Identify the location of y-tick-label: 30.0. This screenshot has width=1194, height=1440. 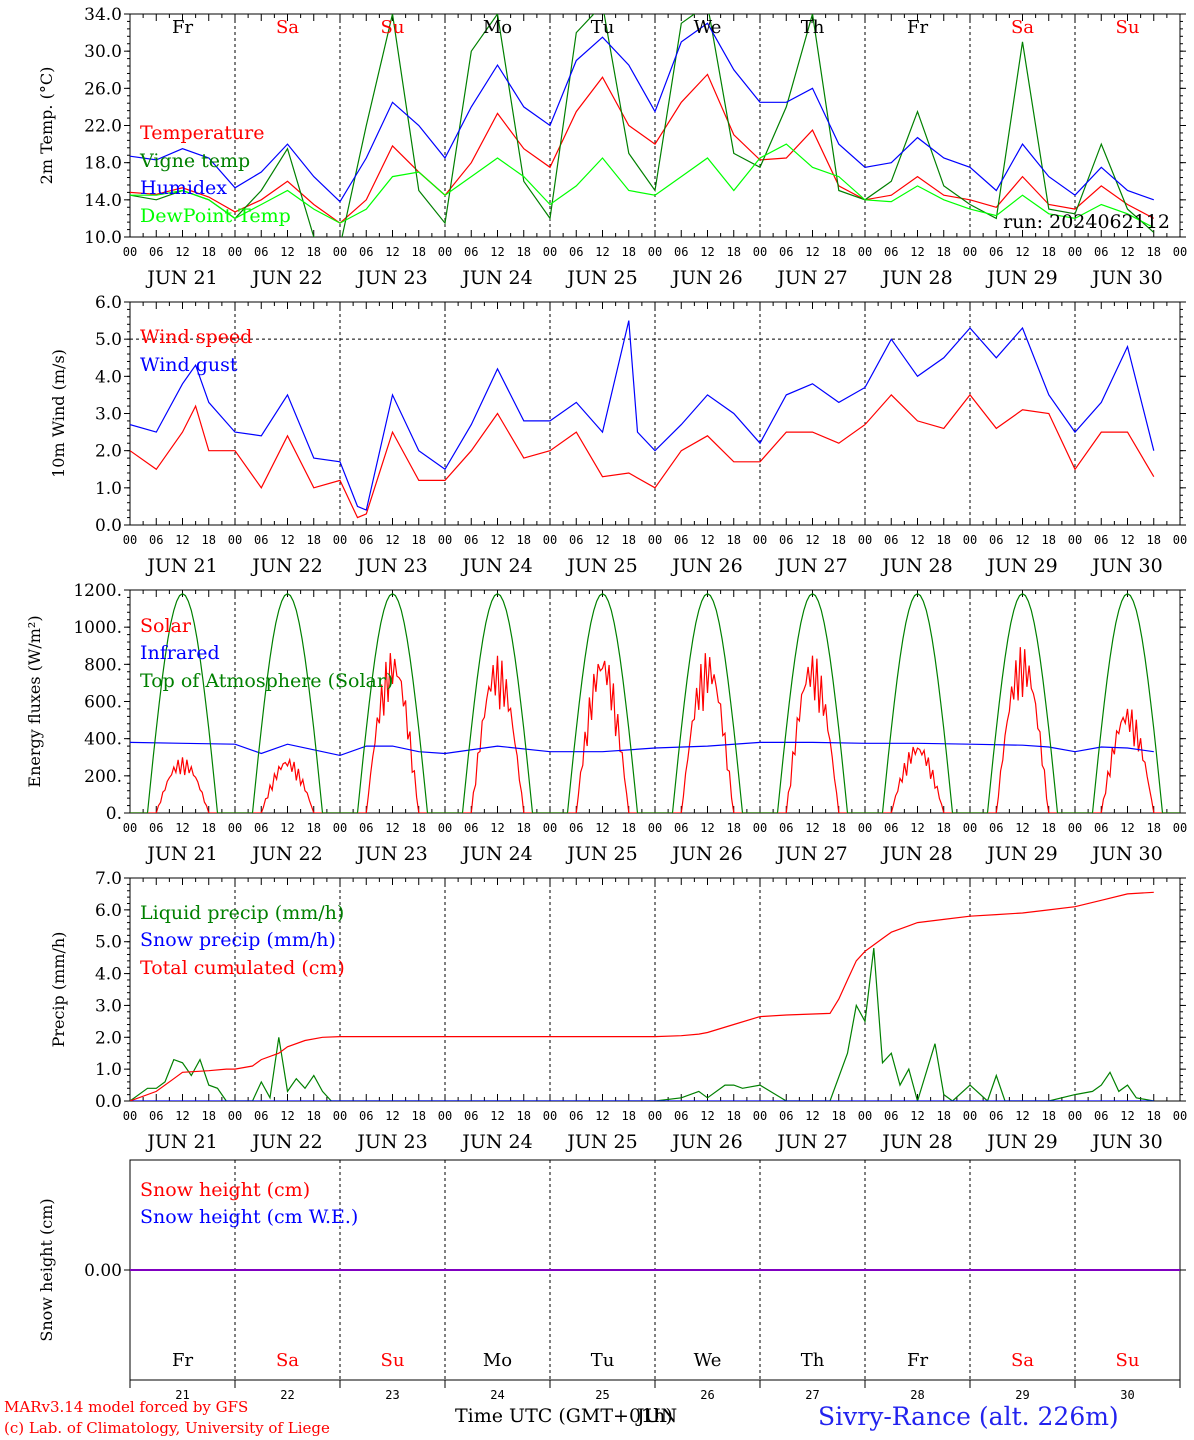
(103, 52).